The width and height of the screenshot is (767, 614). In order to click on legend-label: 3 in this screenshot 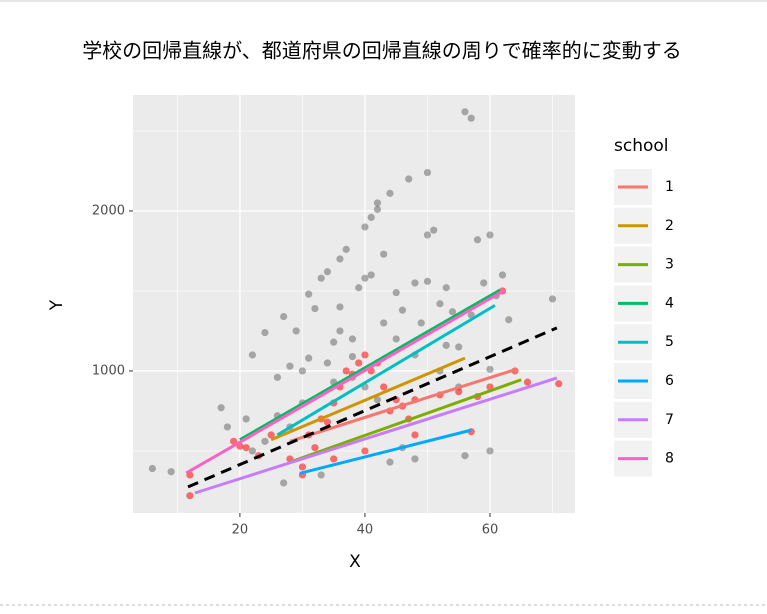, I will do `click(669, 265)`.